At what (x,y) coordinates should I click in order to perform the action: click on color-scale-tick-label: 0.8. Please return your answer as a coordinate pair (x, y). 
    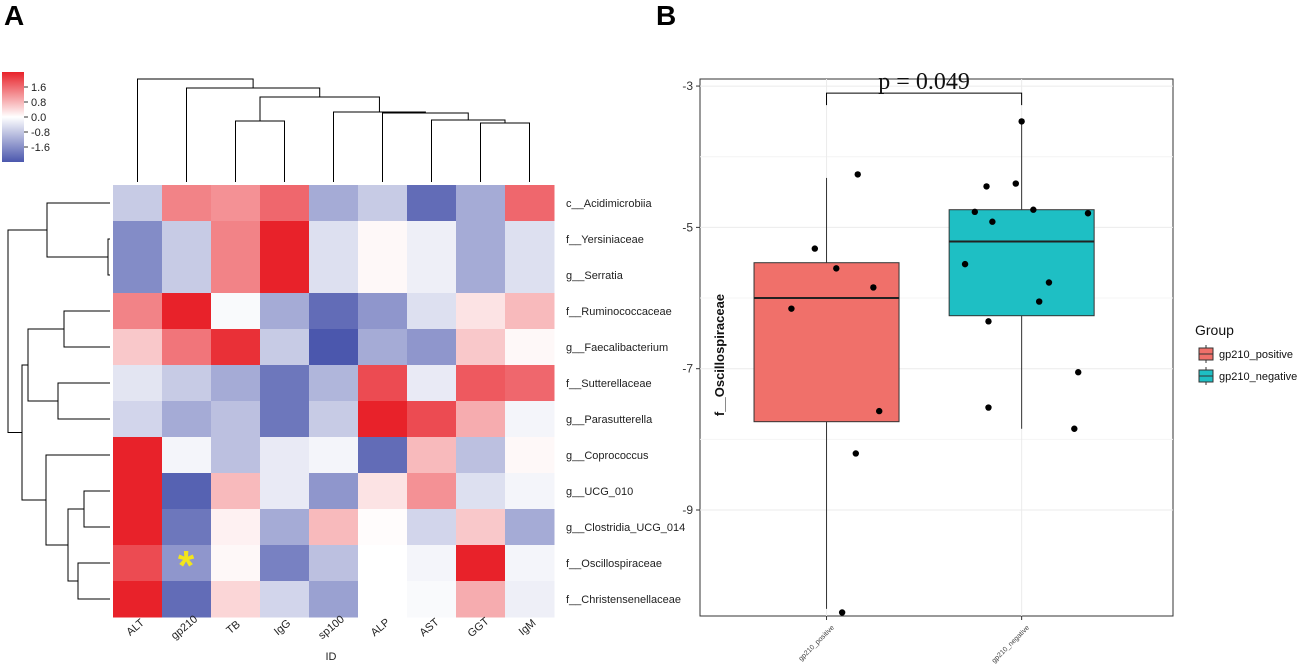
    Looking at the image, I should click on (38, 103).